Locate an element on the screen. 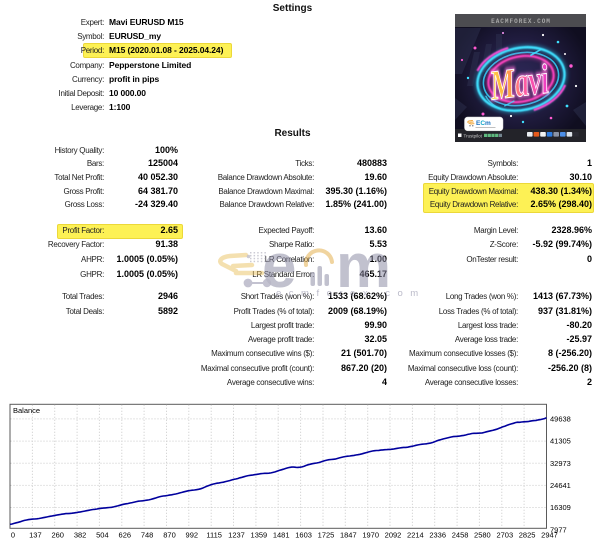 The height and width of the screenshot is (544, 600). svg-text: 24641 is located at coordinates (560, 485).